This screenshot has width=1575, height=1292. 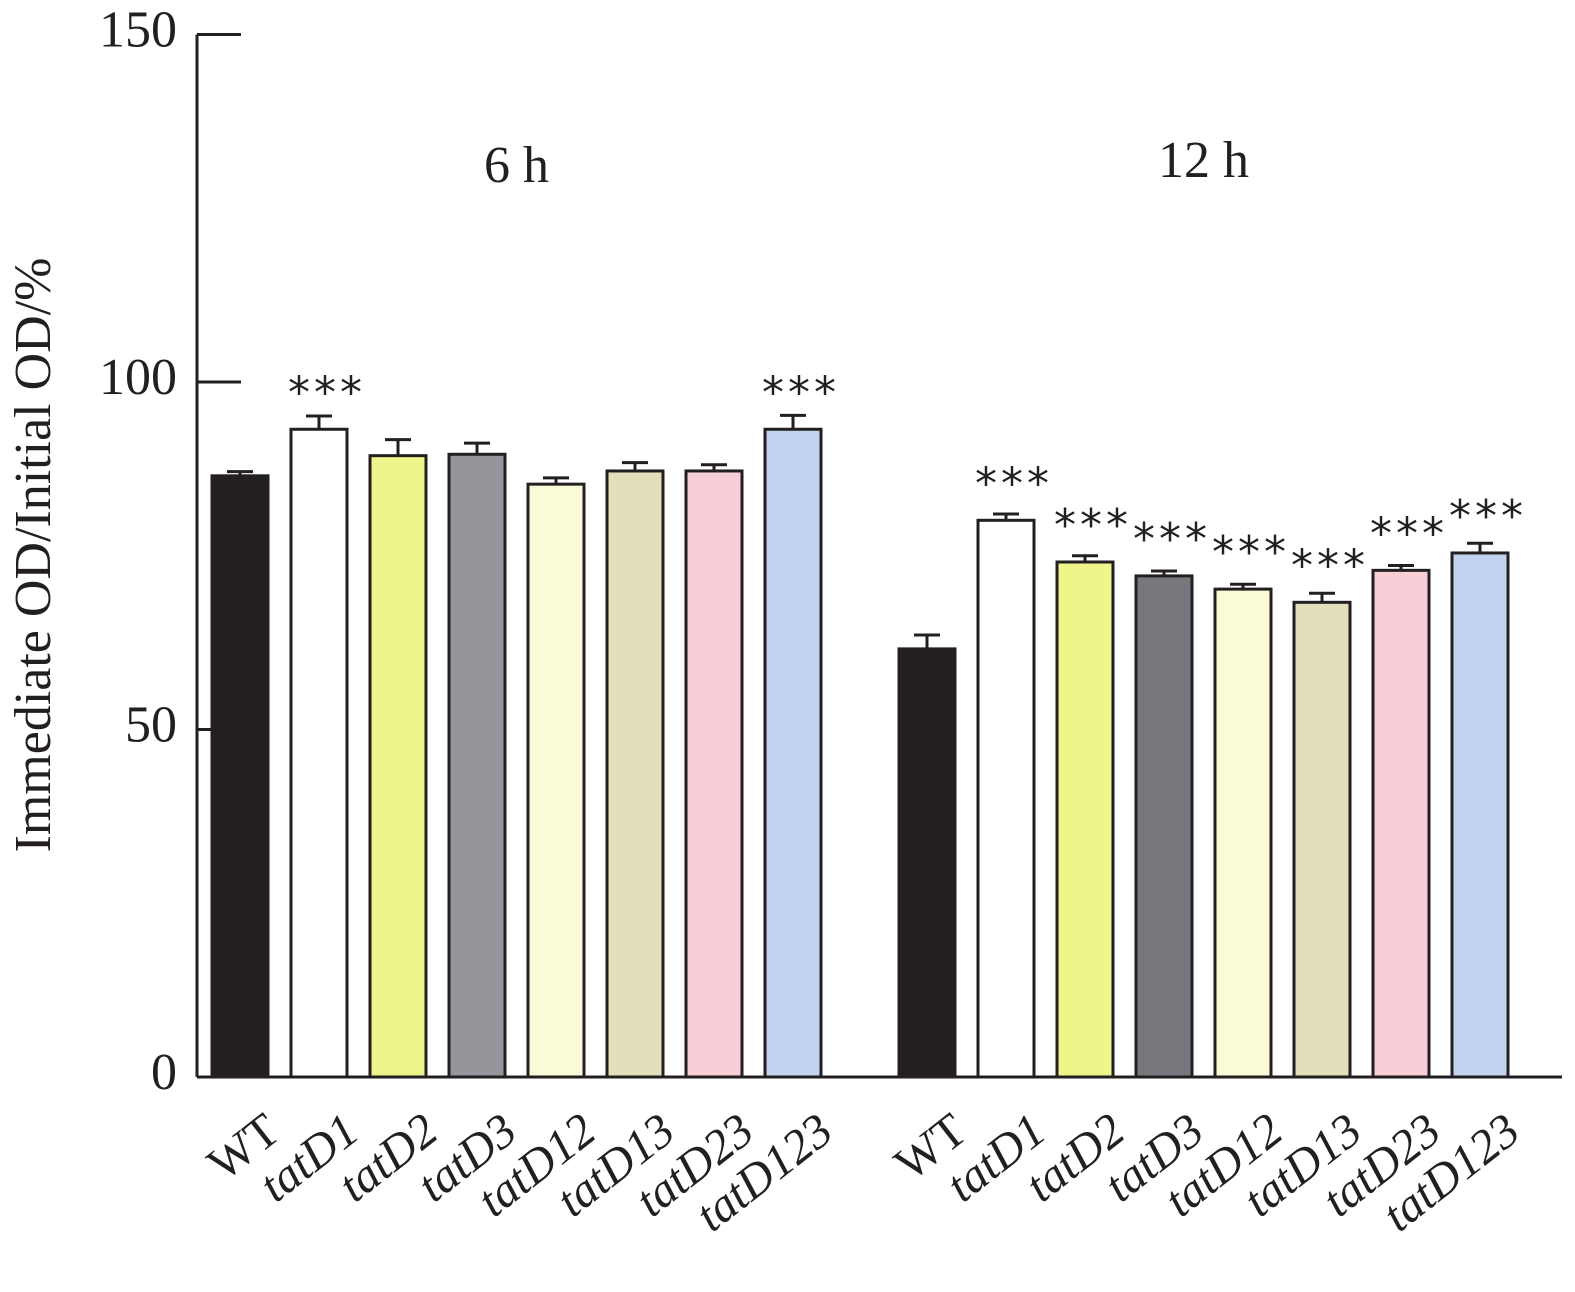 What do you see at coordinates (138, 377) in the screenshot?
I see `y-tick-label: 100` at bounding box center [138, 377].